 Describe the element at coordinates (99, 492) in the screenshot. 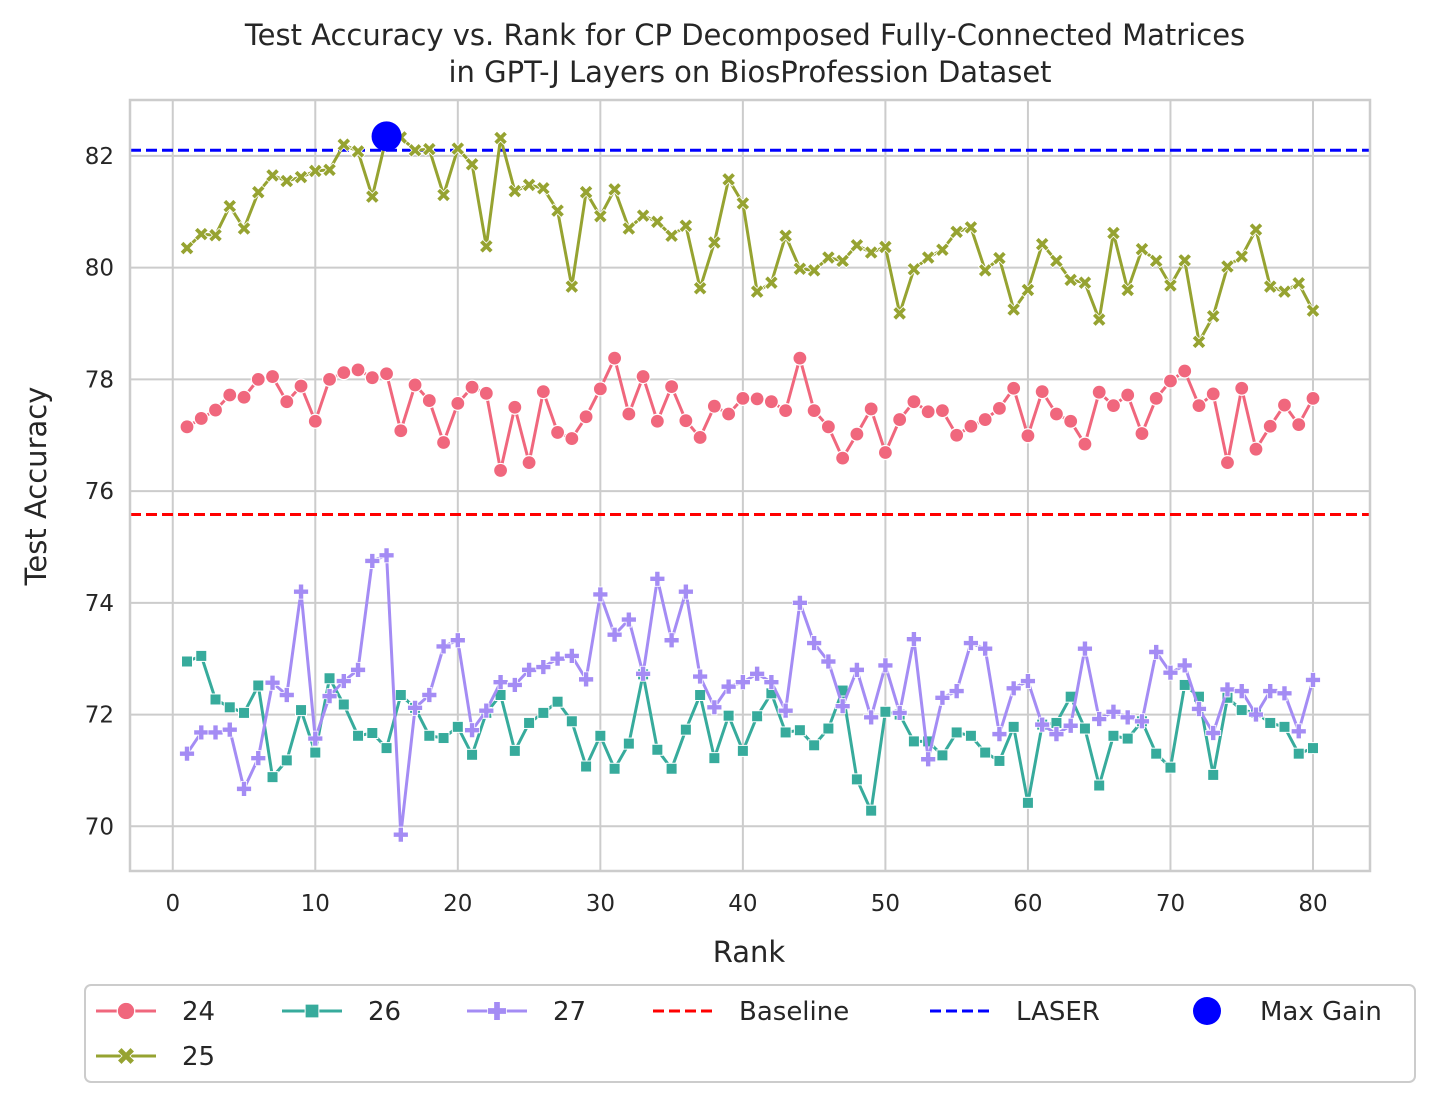

I see `y-tick-label: 76` at that location.